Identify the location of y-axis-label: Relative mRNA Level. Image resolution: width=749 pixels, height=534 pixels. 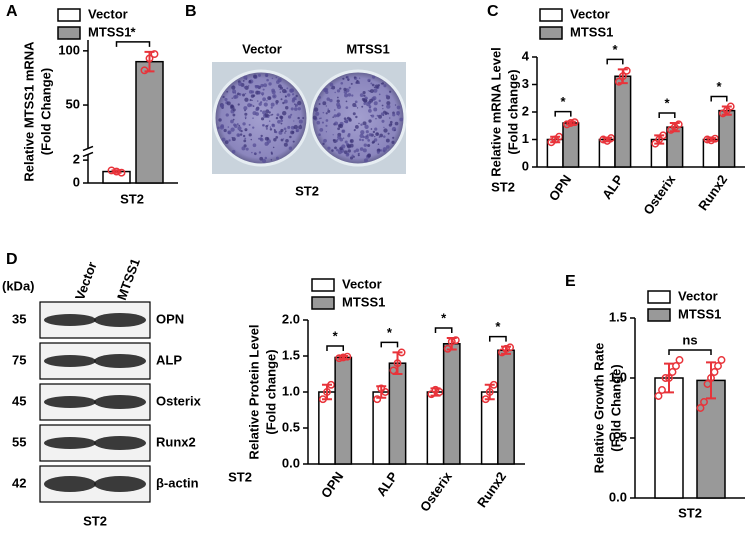
(495, 112).